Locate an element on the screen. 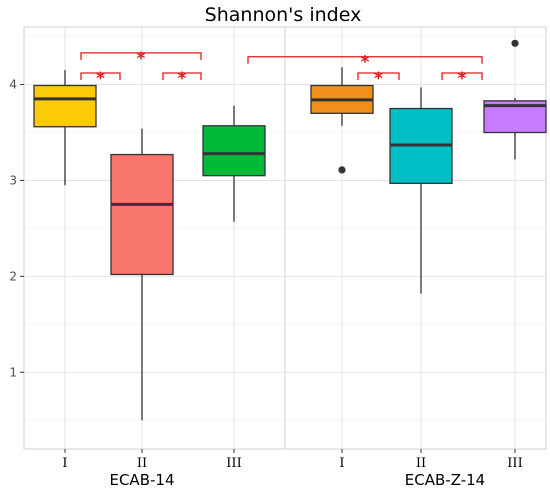  y-tick-label: 3 is located at coordinates (13, 180).